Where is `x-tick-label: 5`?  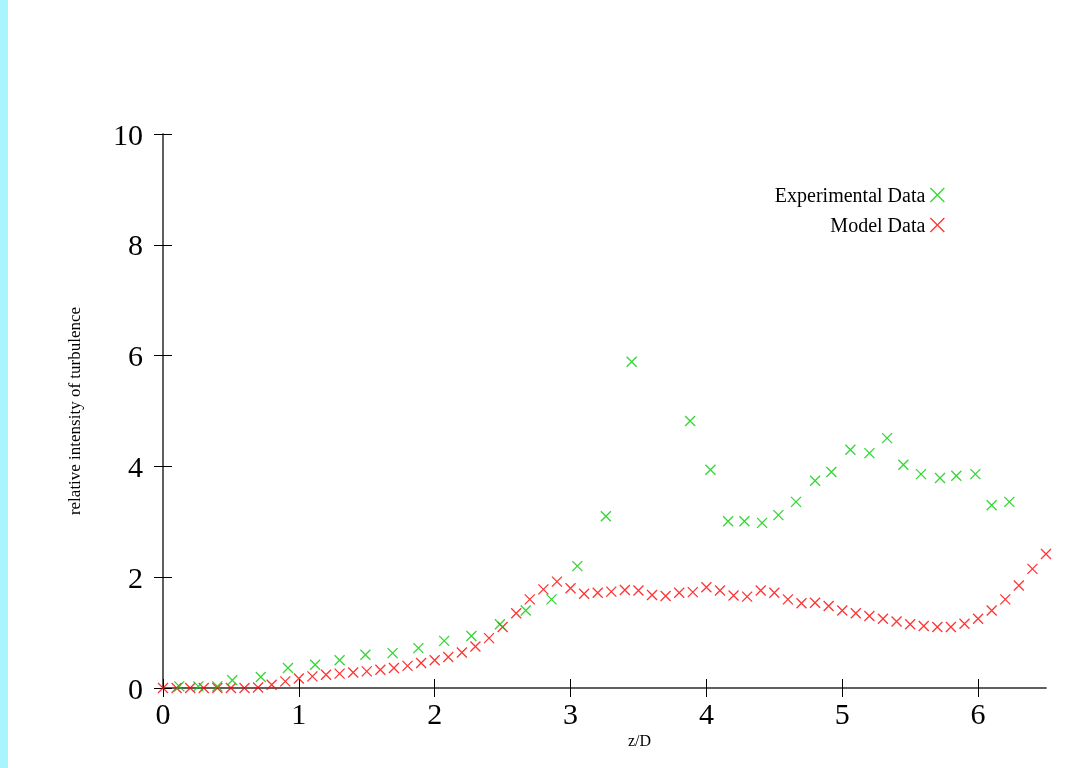 x-tick-label: 5 is located at coordinates (842, 713).